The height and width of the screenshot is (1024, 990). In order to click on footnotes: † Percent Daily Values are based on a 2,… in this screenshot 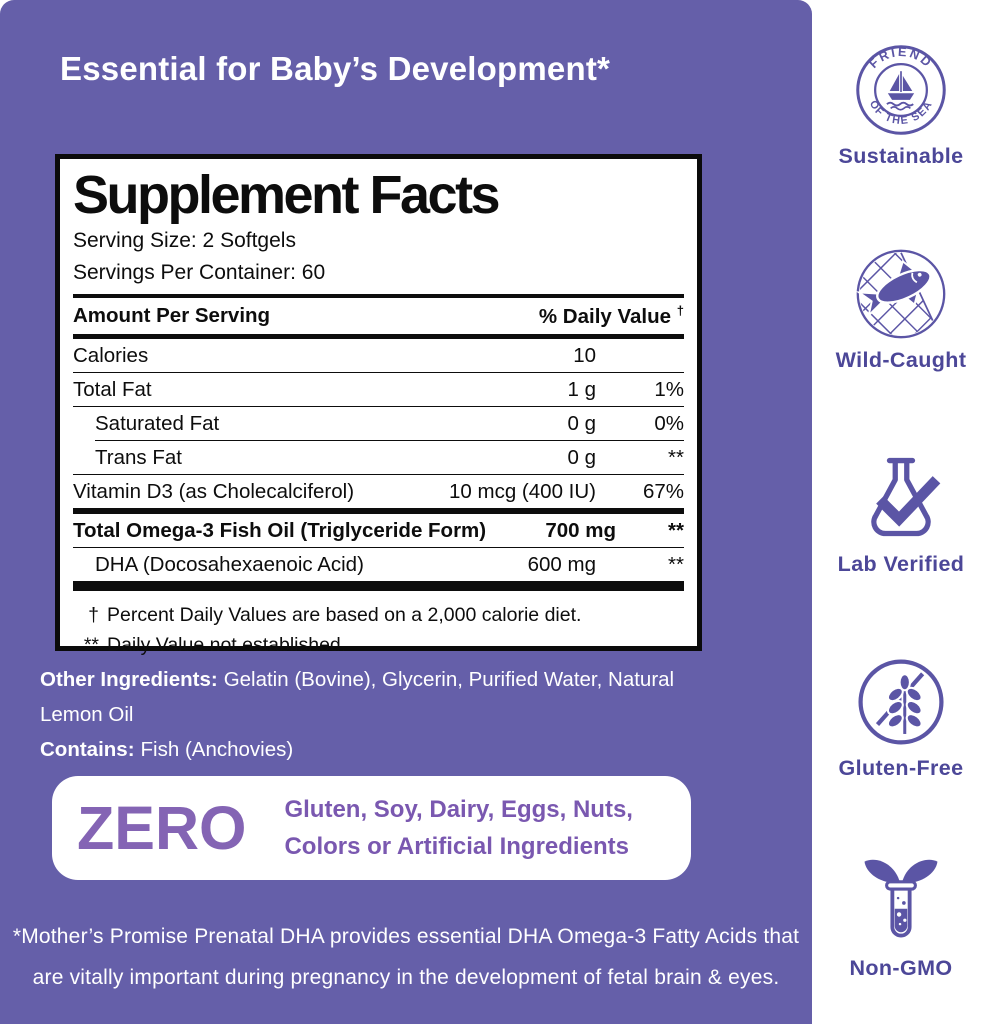, I will do `click(378, 625)`.